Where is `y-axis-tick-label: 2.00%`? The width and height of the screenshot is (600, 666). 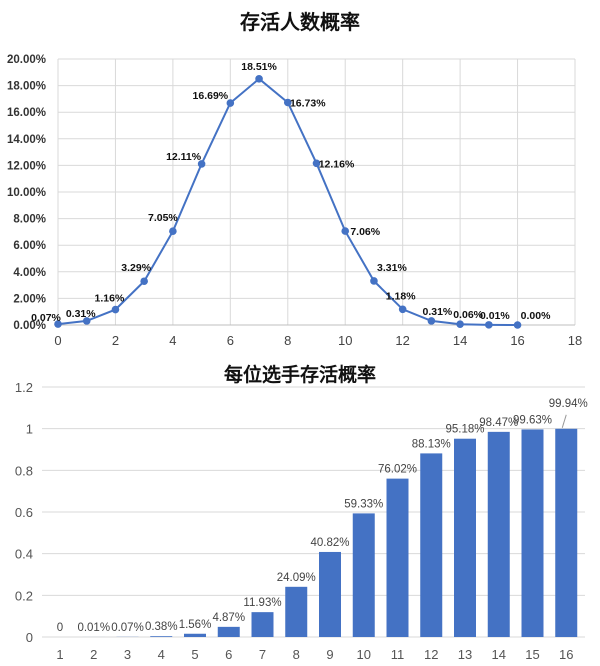 y-axis-tick-label: 2.00% is located at coordinates (29, 299).